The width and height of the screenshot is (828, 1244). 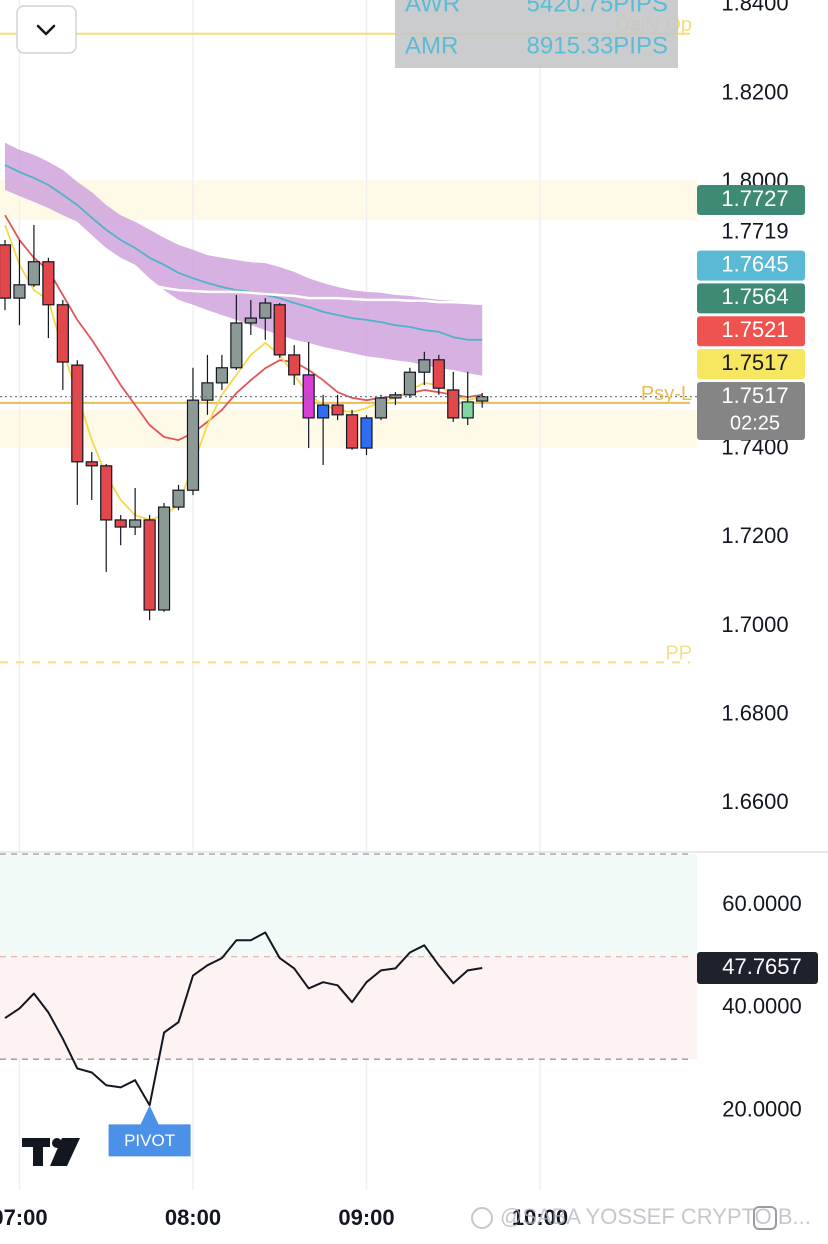 What do you see at coordinates (666, 394) in the screenshot?
I see `level-label: Psy-L` at bounding box center [666, 394].